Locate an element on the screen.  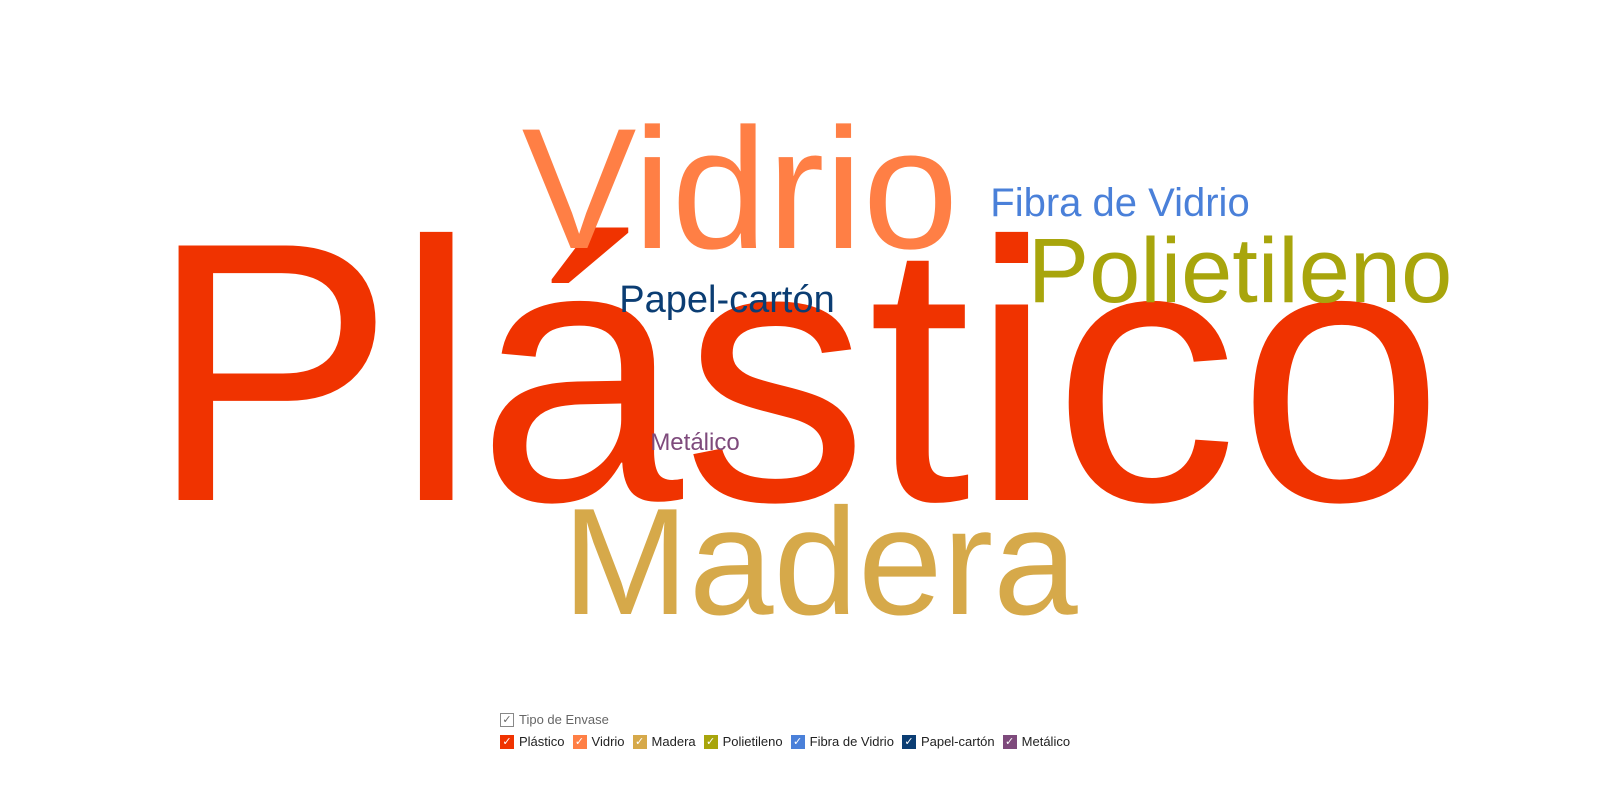
legend-item-label: Plástico is located at coordinates (542, 741).